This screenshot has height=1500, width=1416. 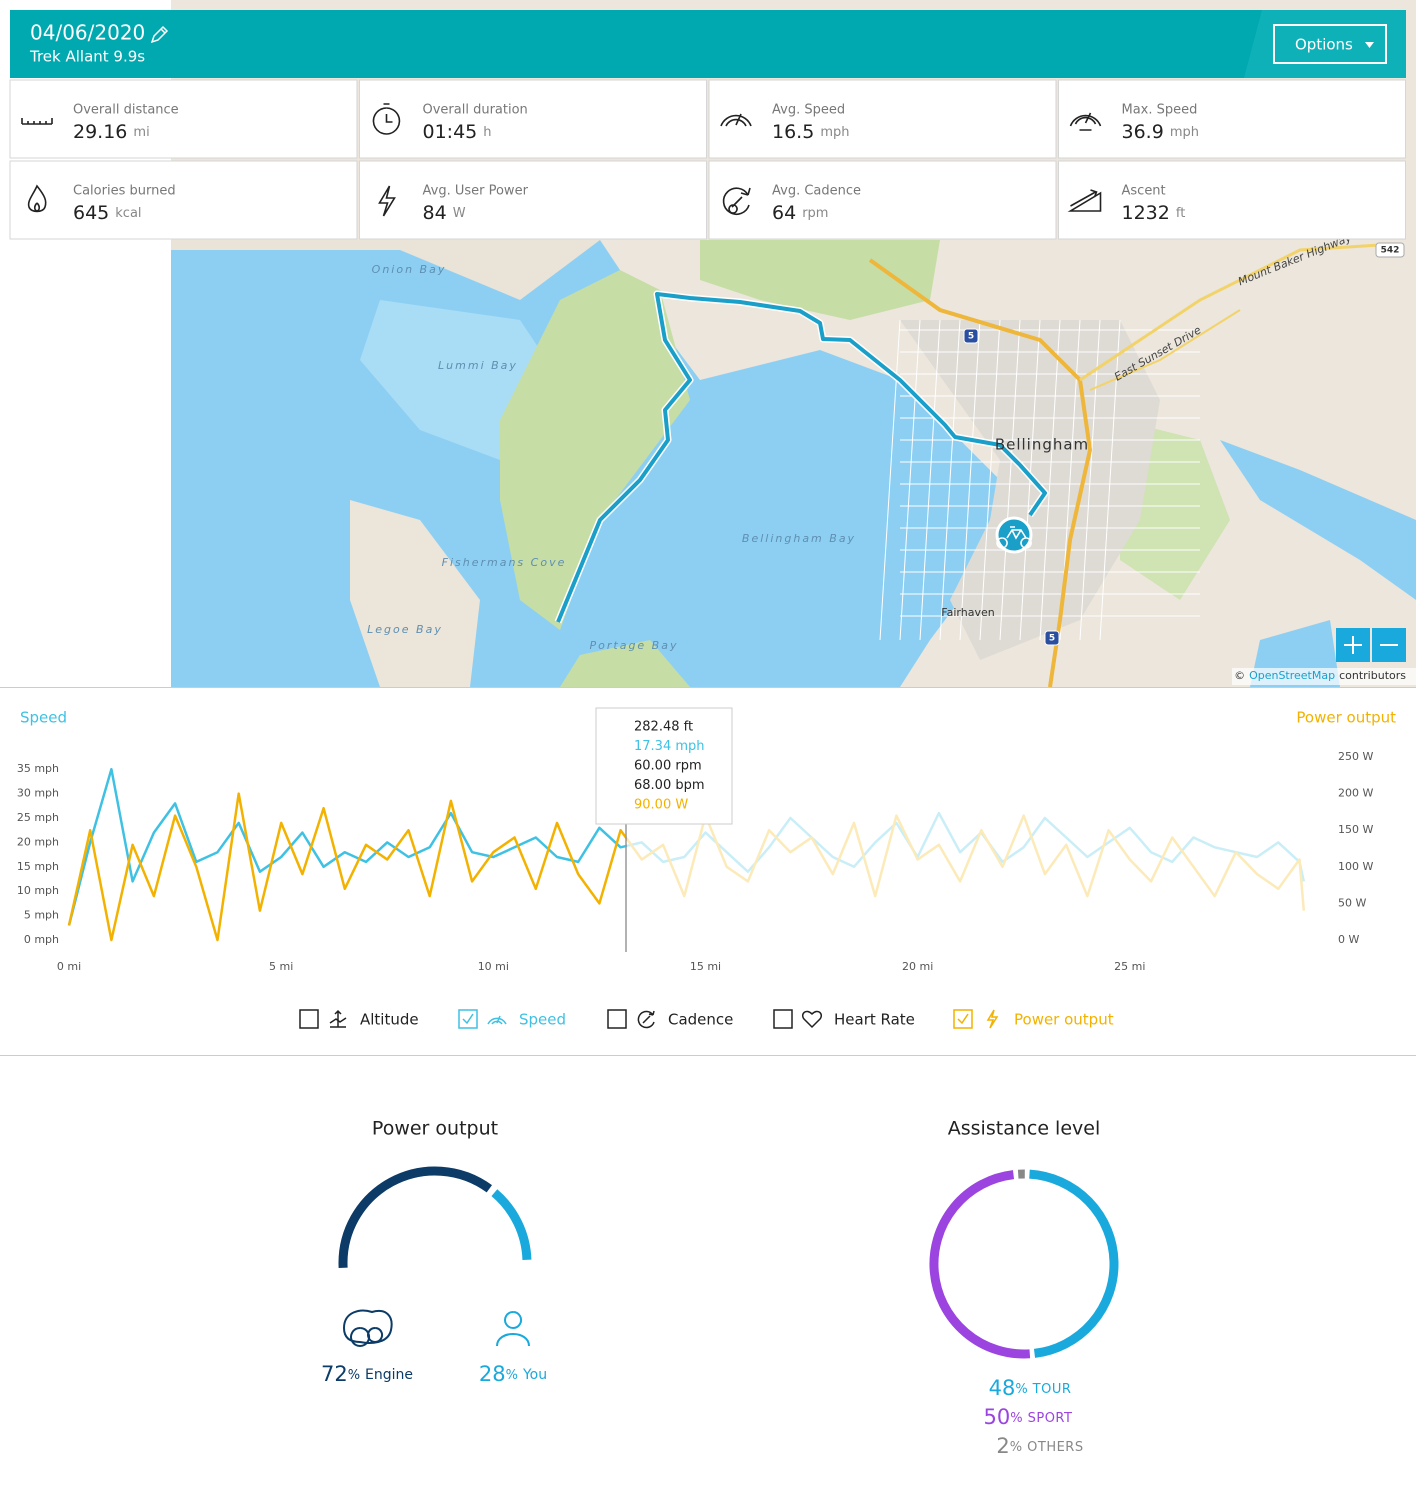 I want to click on stat-label: Calories burned, so click(x=124, y=191).